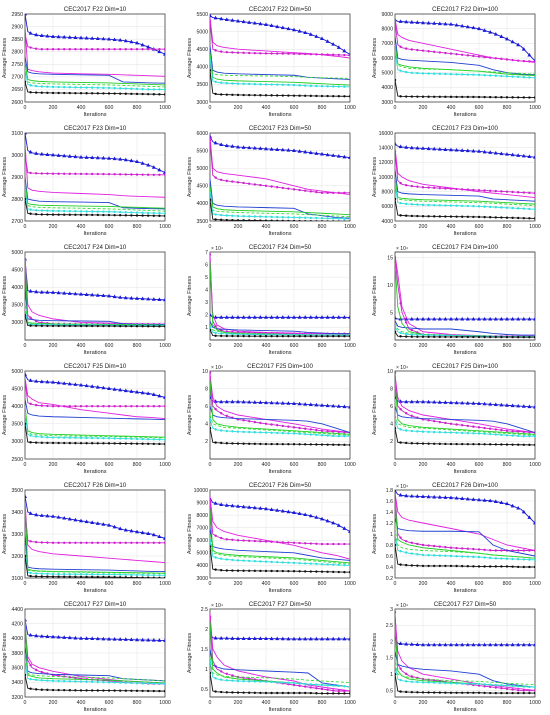 Image resolution: width=550 pixels, height=715 pixels. Describe the element at coordinates (387, 222) in the screenshot. I see `y-tick-label: 4000` at that location.